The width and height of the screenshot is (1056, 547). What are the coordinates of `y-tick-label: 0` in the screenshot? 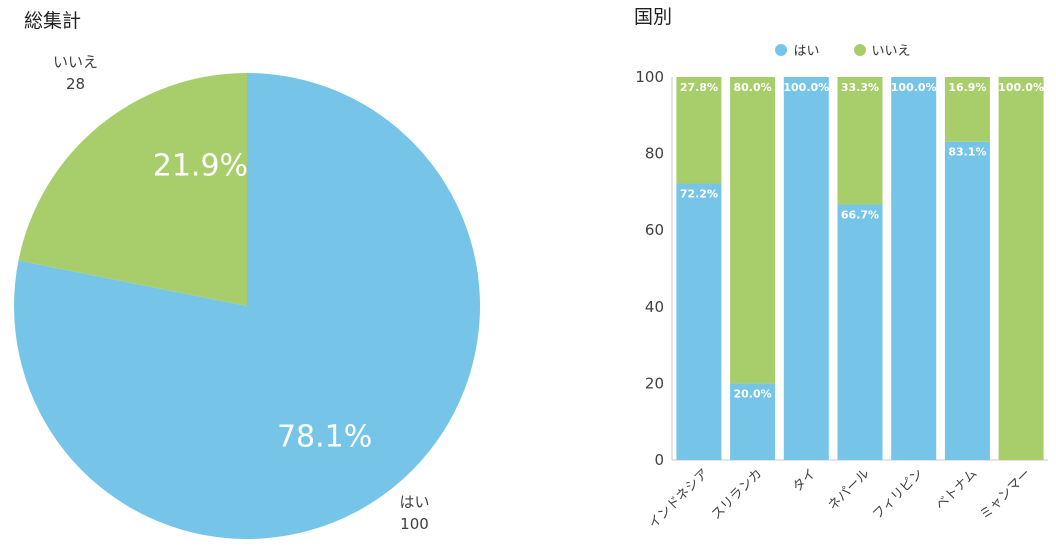 It's located at (659, 460).